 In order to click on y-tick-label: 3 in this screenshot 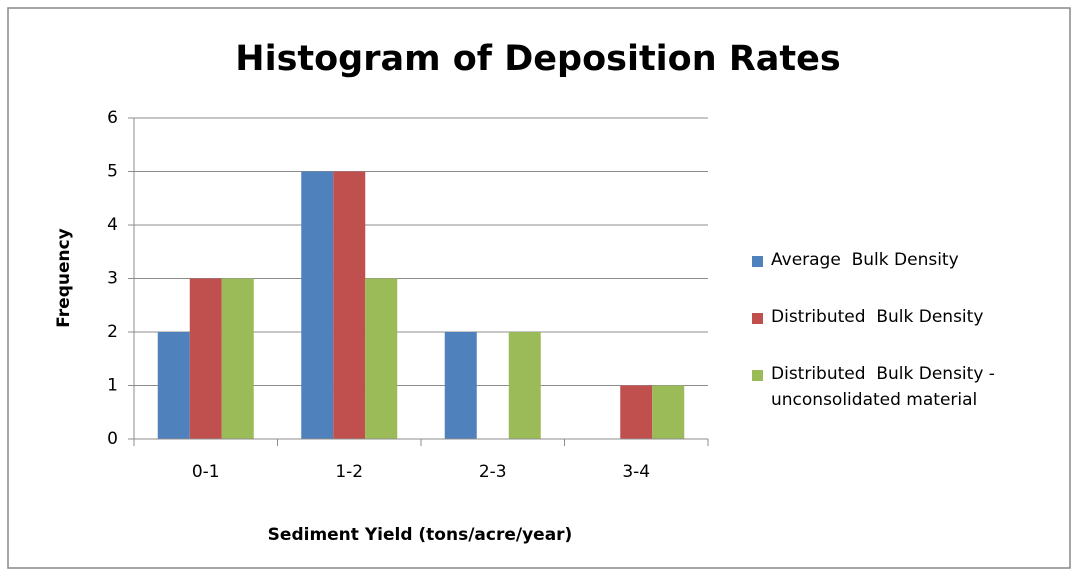, I will do `click(112, 279)`.